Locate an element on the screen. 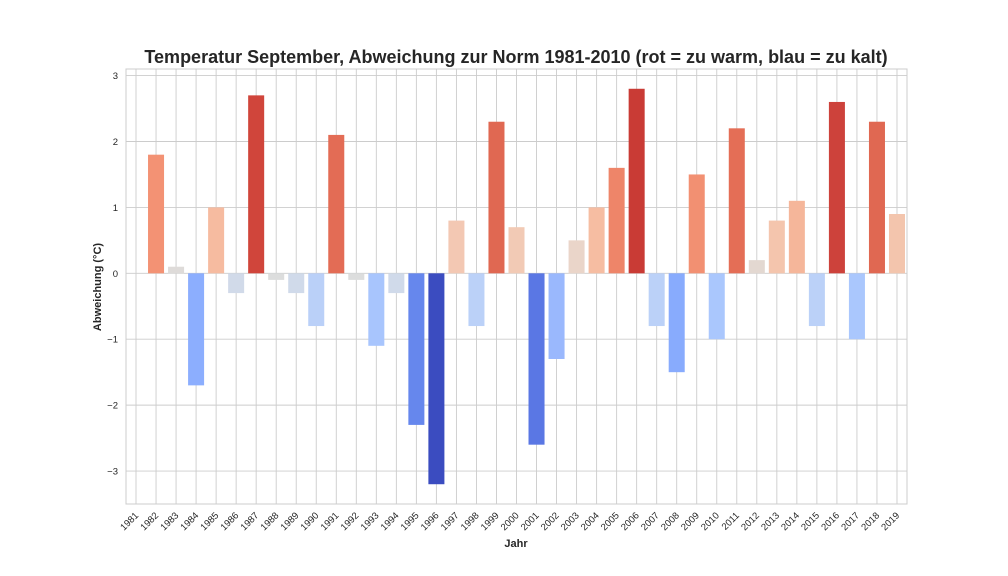 The height and width of the screenshot is (576, 1008). bar-2018 is located at coordinates (876, 197).